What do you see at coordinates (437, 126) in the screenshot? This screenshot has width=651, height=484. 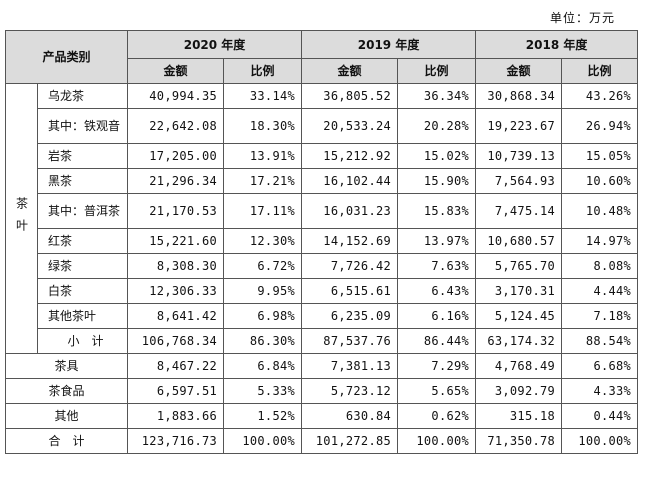 I see `ratio-cell: 20.28%` at bounding box center [437, 126].